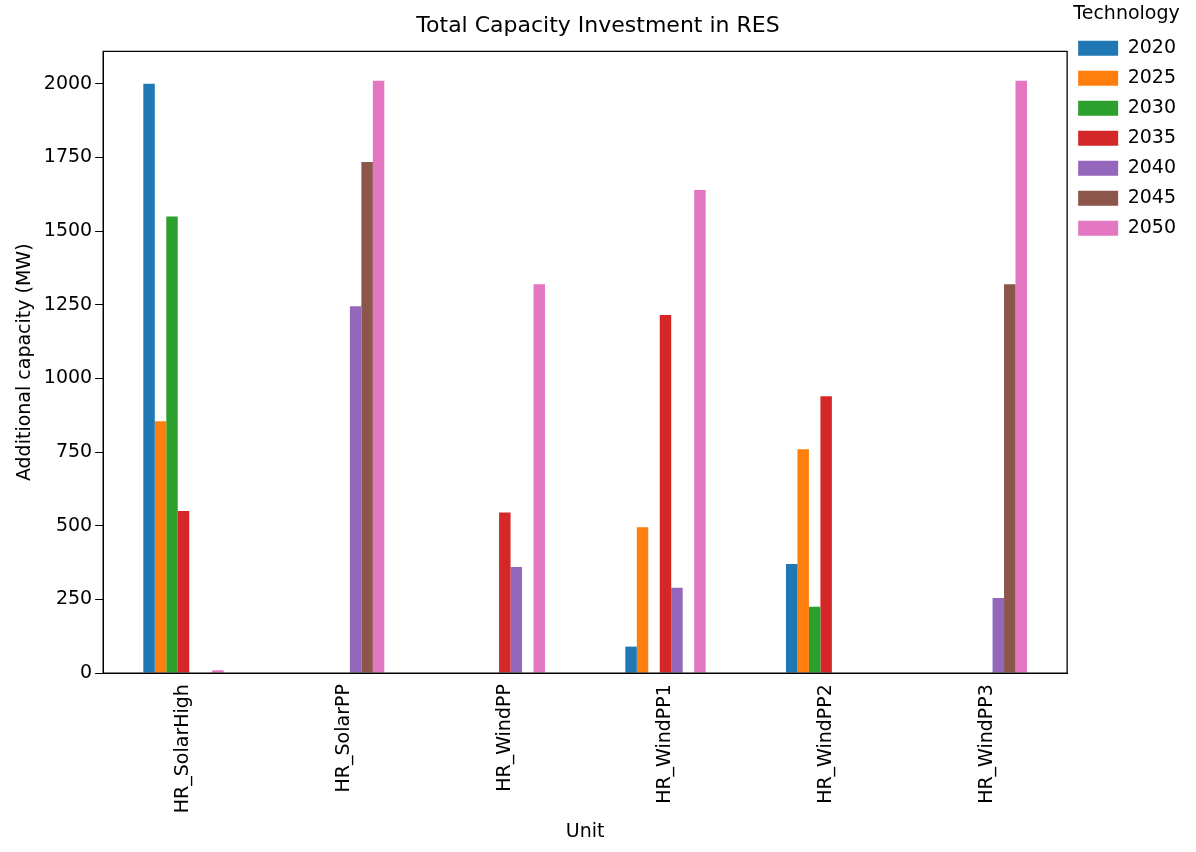 Image resolution: width=1196 pixels, height=852 pixels. Describe the element at coordinates (68, 302) in the screenshot. I see `y-tick-label: 1250` at that location.